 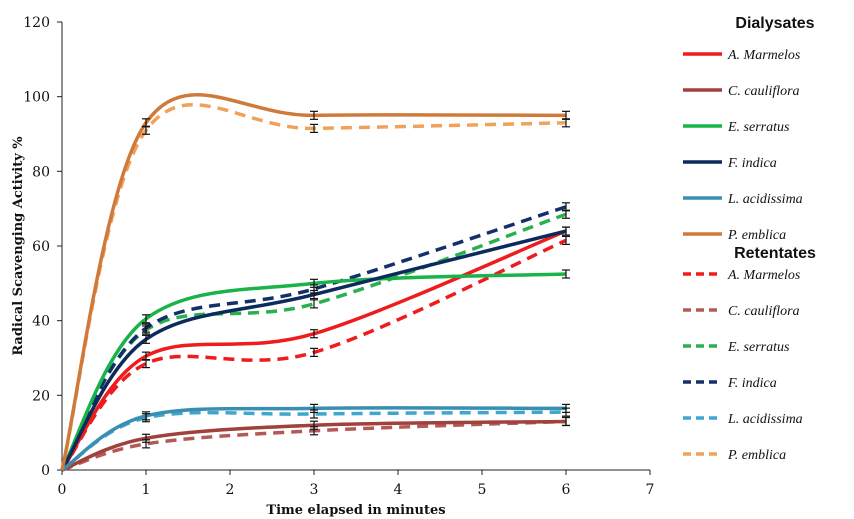 I want to click on y-tick-label: 20, so click(x=41, y=396).